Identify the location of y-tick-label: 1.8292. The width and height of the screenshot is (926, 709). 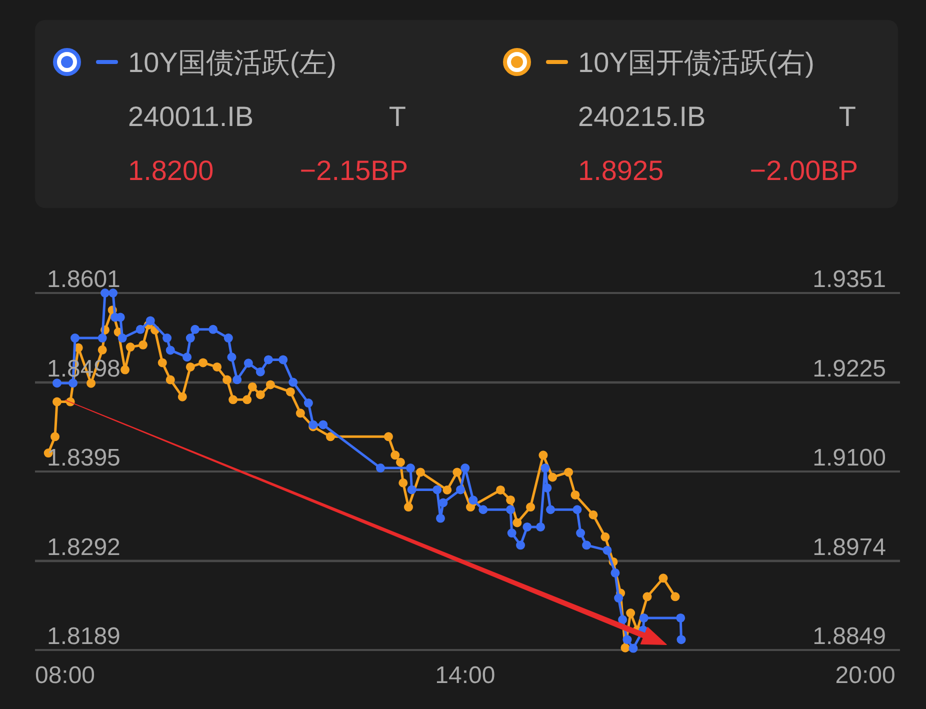
(83, 547).